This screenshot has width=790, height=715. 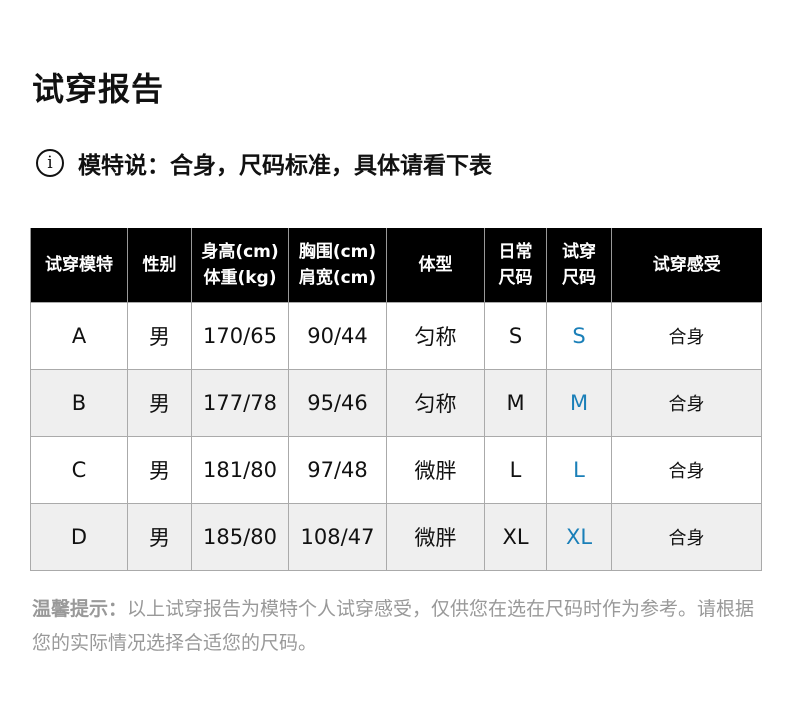 What do you see at coordinates (337, 336) in the screenshot?
I see `table-cell: 90/44` at bounding box center [337, 336].